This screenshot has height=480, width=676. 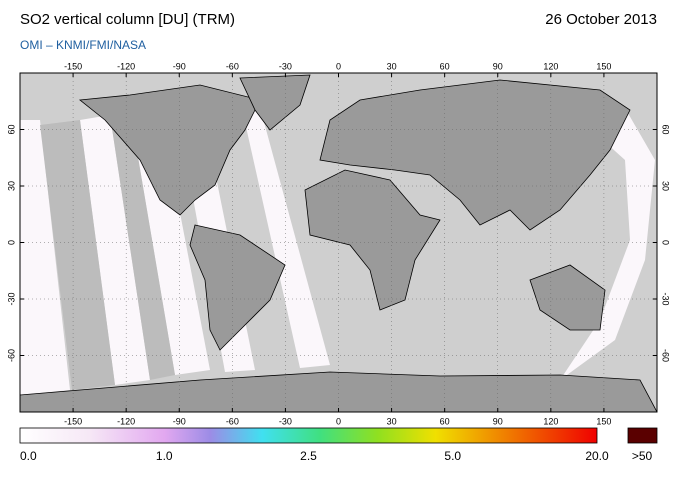 I want to click on colorbar-label: 0.0, so click(x=28, y=456).